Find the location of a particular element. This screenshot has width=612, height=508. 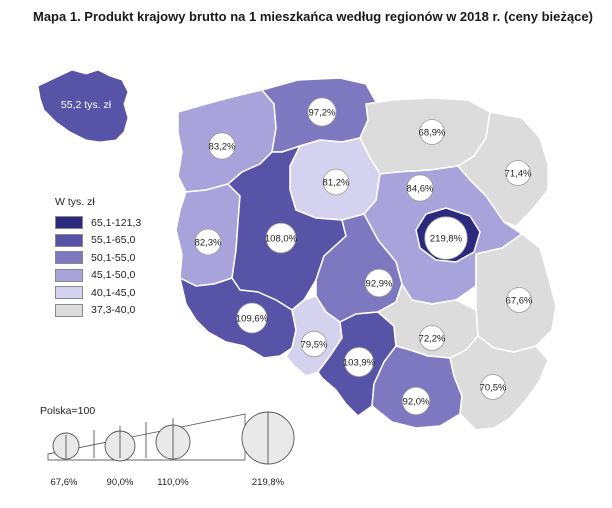

bubble-label: 219,8% is located at coordinates (446, 239).